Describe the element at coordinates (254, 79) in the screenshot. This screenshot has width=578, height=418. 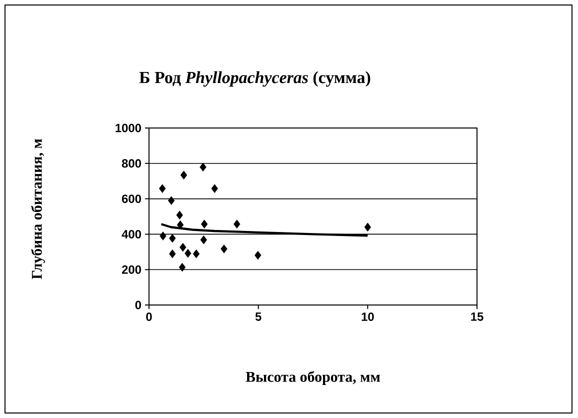
I see `chart-title: Б Род Phyllopachyceras (сумма)` at that location.